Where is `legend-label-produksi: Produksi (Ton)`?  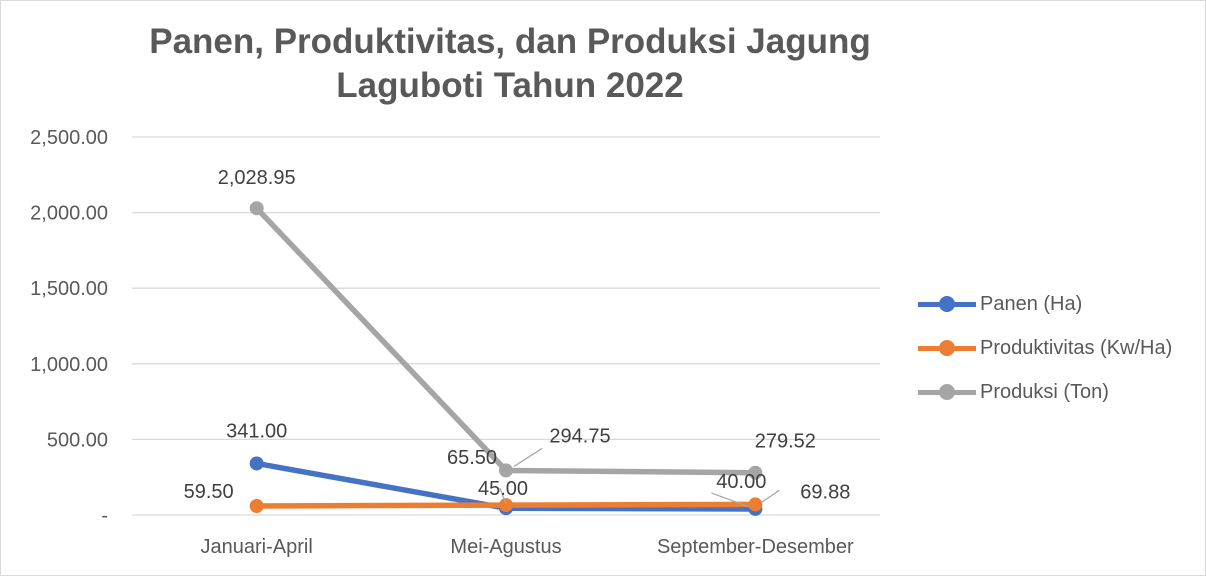
legend-label-produksi: Produksi (Ton) is located at coordinates (1044, 391).